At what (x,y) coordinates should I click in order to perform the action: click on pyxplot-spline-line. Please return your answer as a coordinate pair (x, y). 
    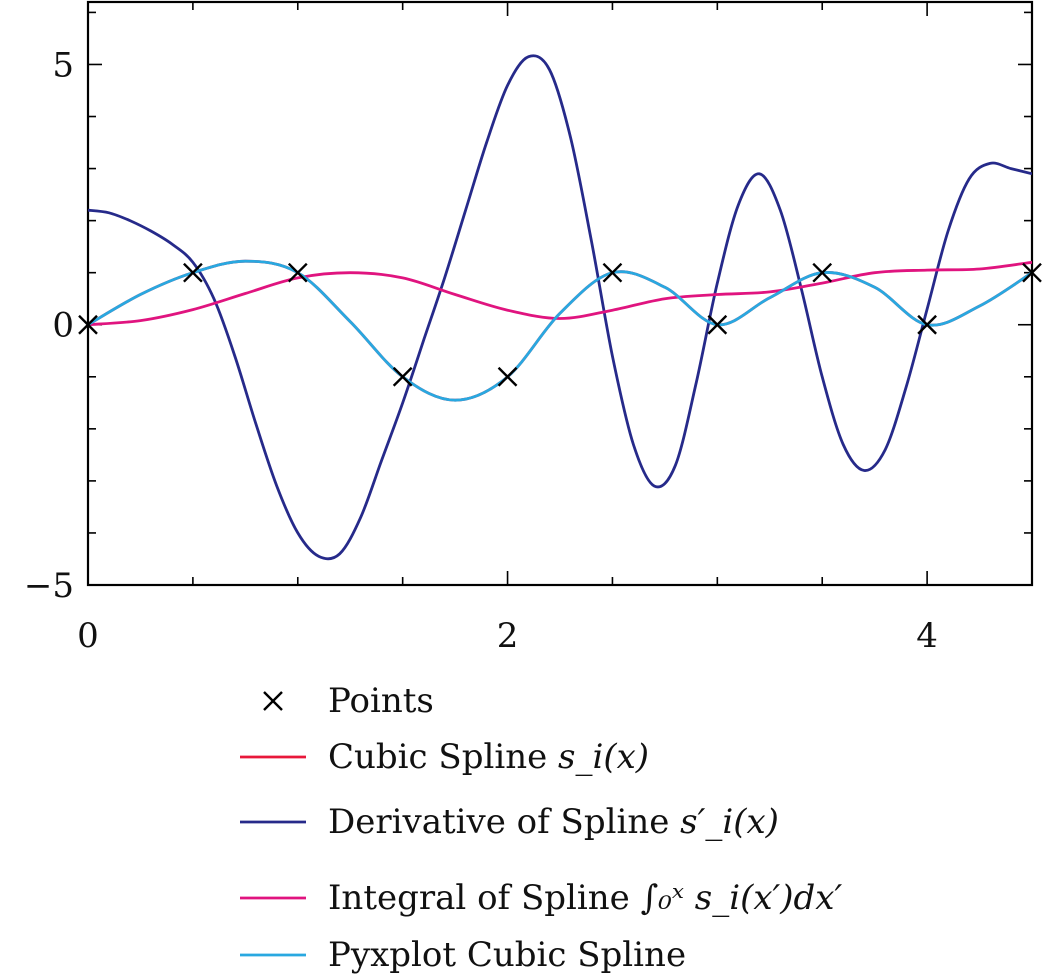
    Looking at the image, I should click on (560, 330).